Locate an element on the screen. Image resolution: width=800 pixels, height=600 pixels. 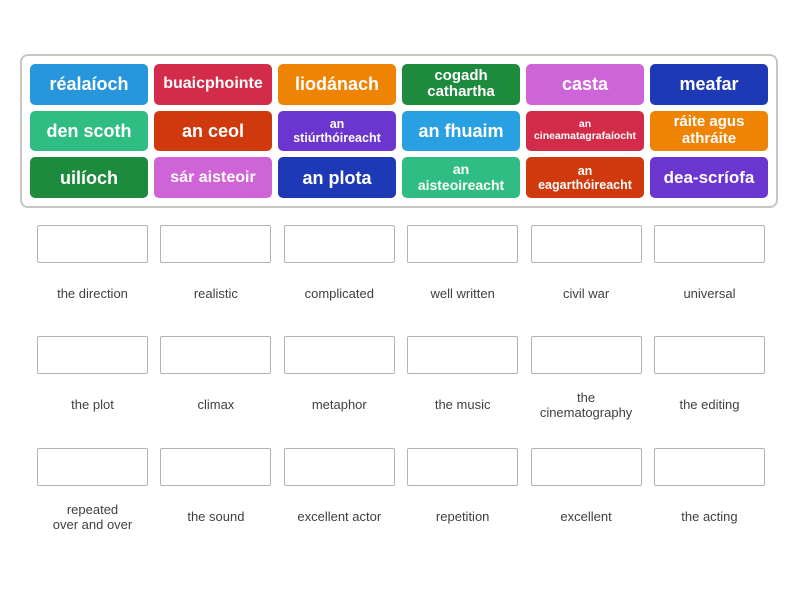
drop-slot-civil-war is located at coordinates (586, 244).